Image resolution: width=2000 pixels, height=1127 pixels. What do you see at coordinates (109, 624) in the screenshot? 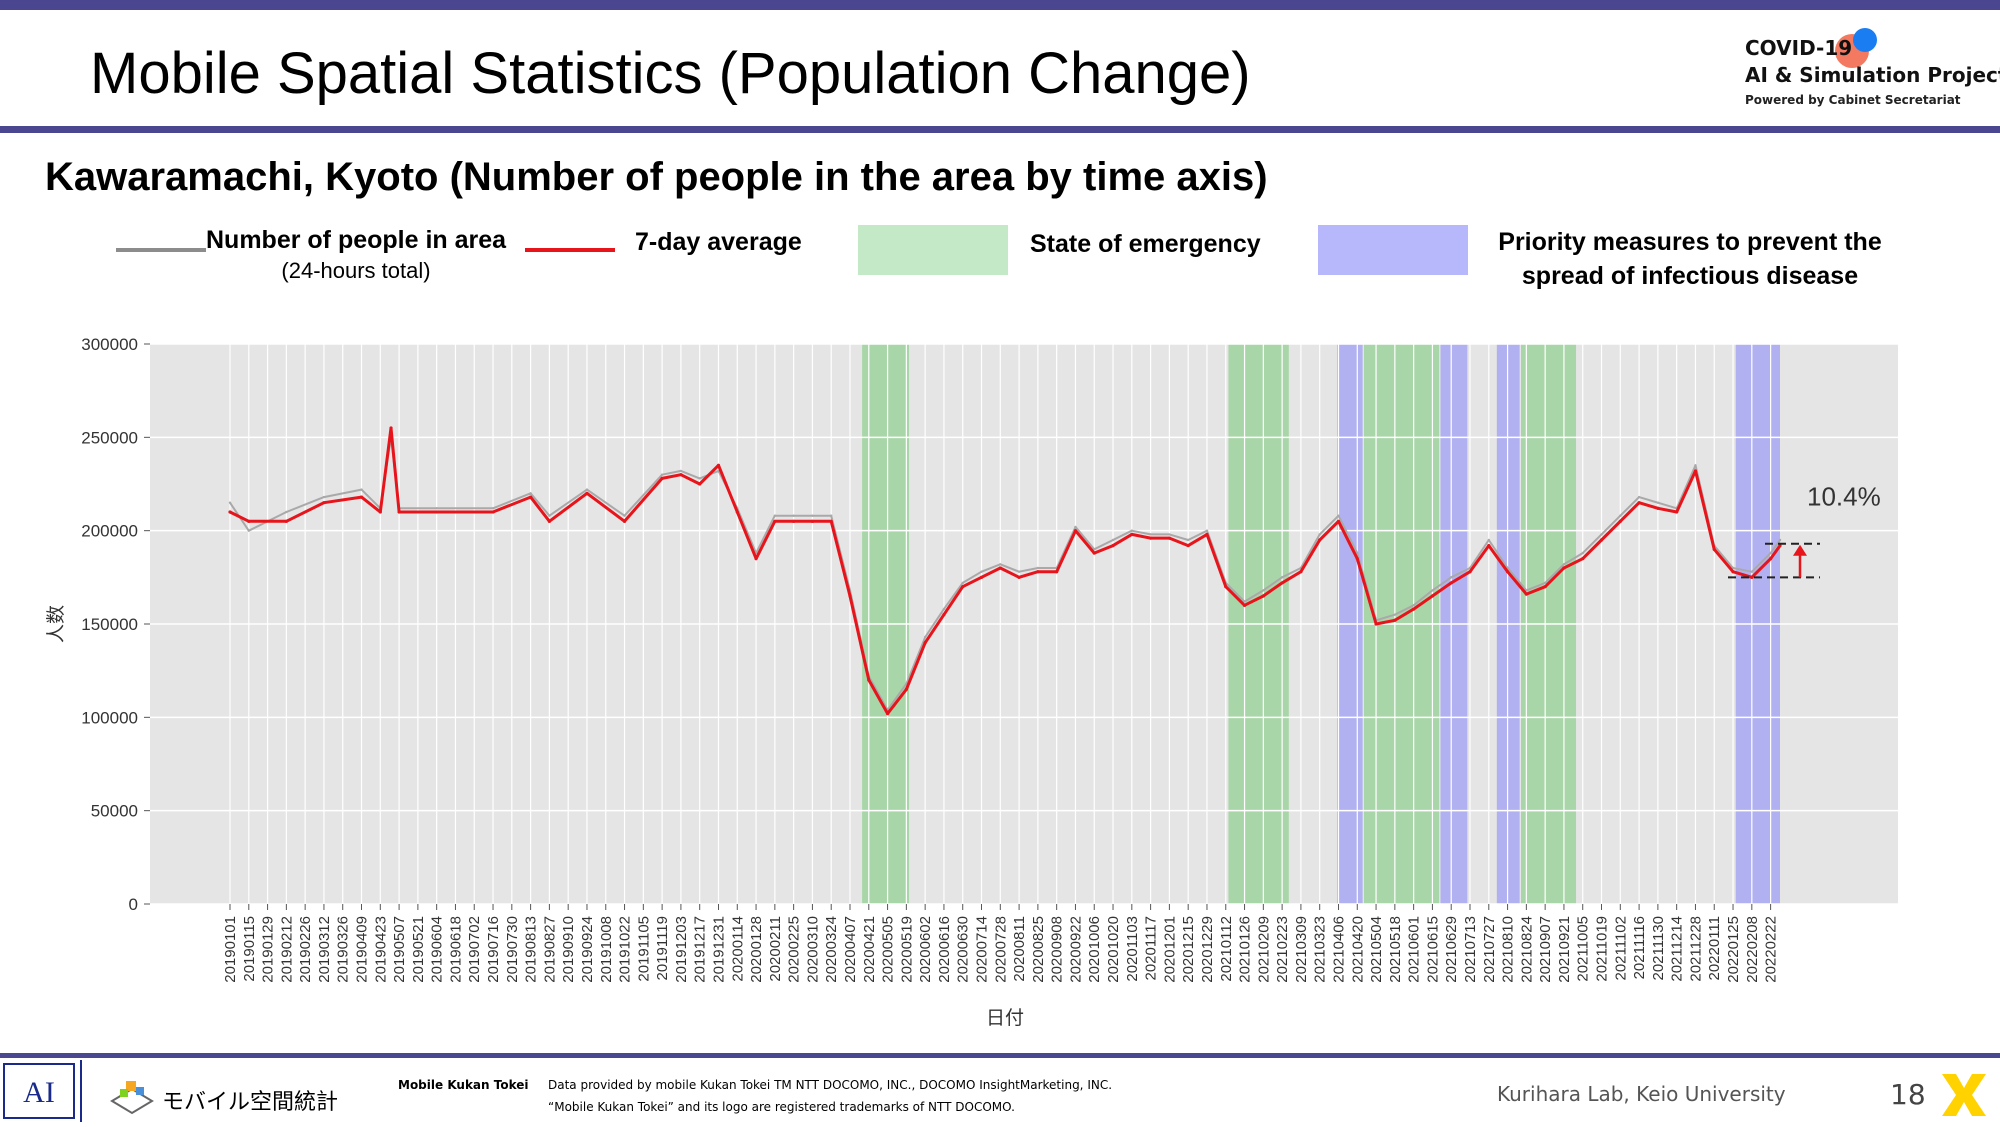
I see `y-tick-label: 150000` at bounding box center [109, 624].